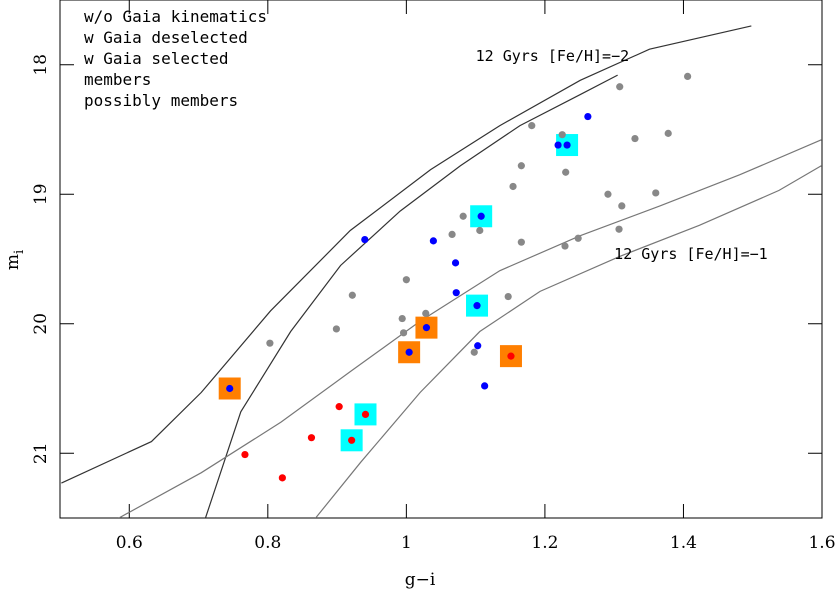 This screenshot has width=838, height=598. Describe the element at coordinates (683, 543) in the screenshot. I see `x-tick-label: 1.4` at that location.